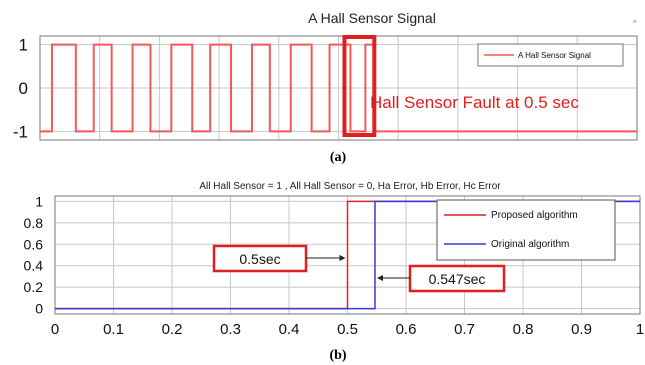 This screenshot has height=365, width=645. I want to click on chart-b-caption: (b), so click(337, 355).